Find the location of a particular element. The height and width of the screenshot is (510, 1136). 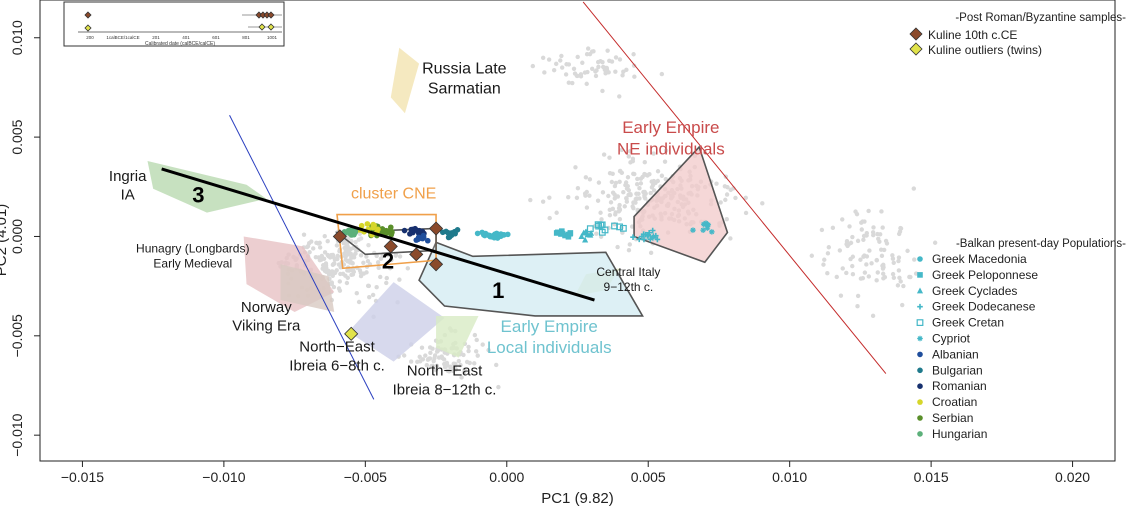

cluster-number: 1 is located at coordinates (498, 290).